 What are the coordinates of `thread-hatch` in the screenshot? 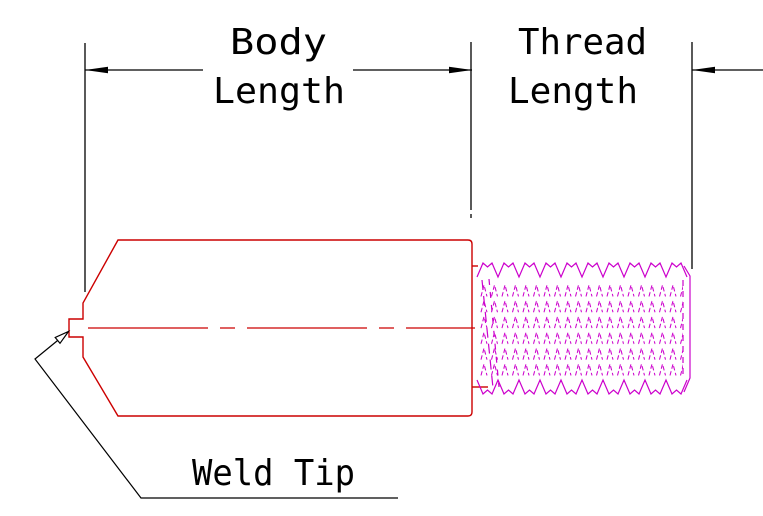 It's located at (581, 330).